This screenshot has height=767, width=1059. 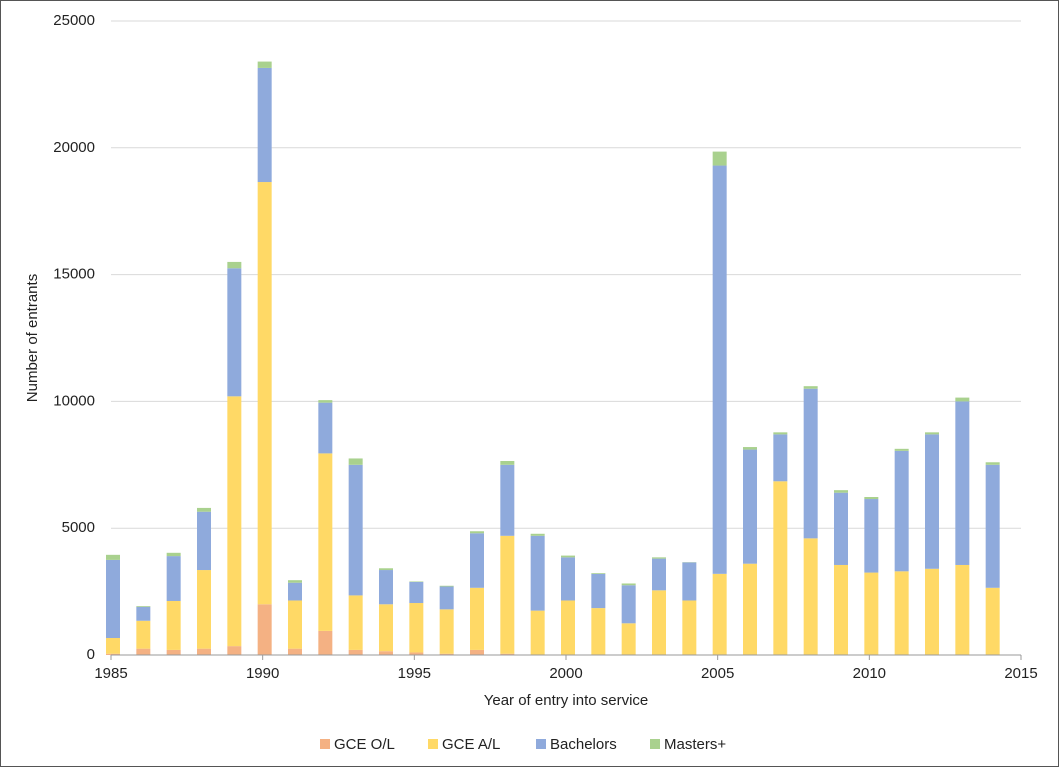 What do you see at coordinates (364, 744) in the screenshot?
I see `legend-label: GCE O/L` at bounding box center [364, 744].